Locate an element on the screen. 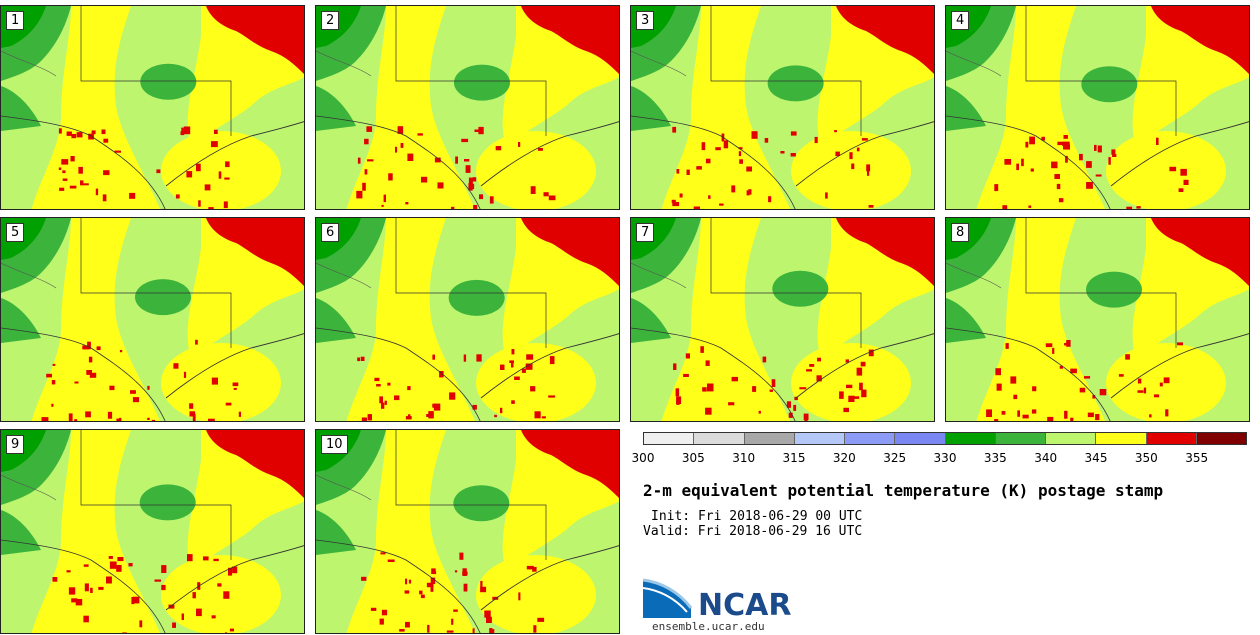 The image size is (1260, 635). member-label: 5 is located at coordinates (15, 232).